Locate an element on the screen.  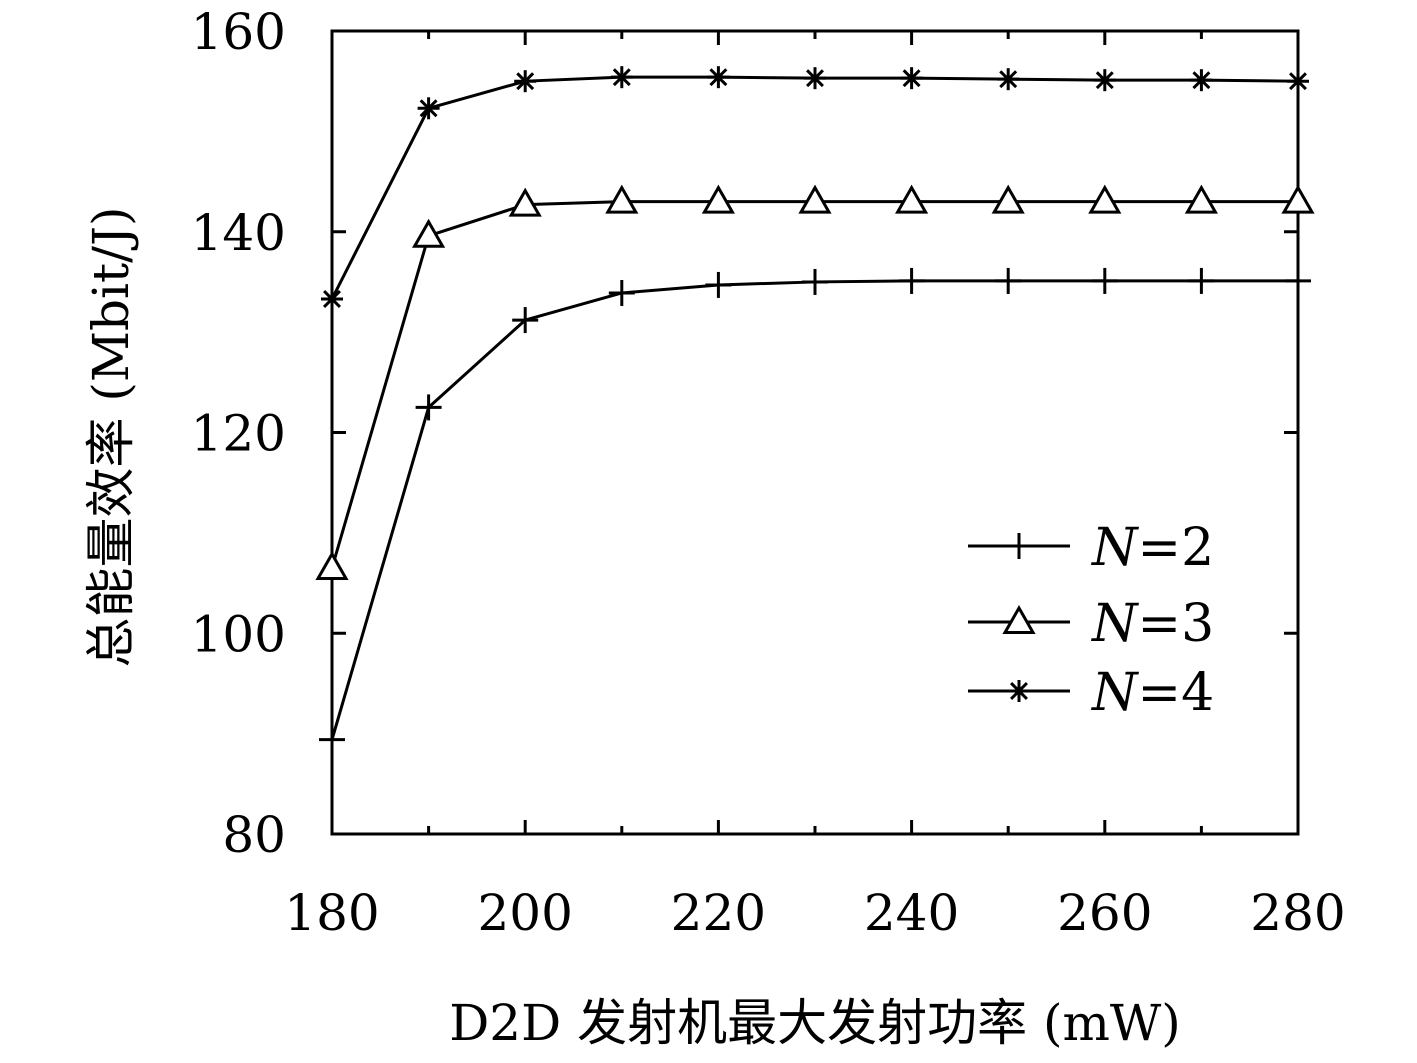
y-tick-label: 140 is located at coordinates (238, 233).